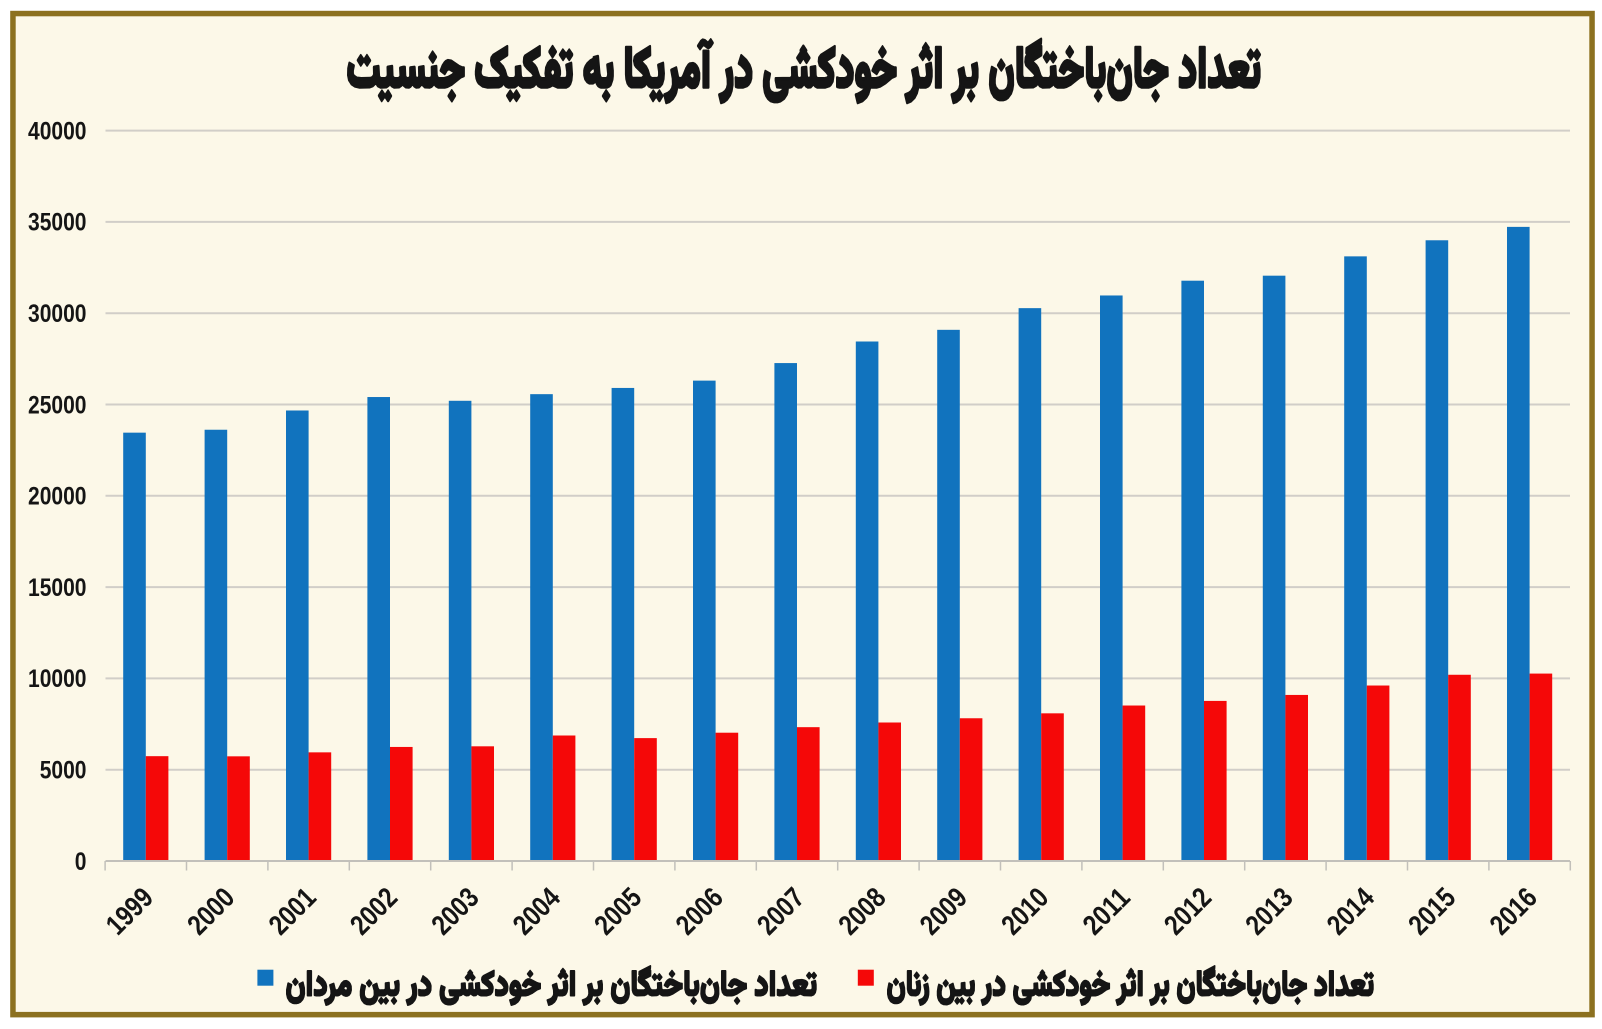  Describe the element at coordinates (57, 679) in the screenshot. I see `svg-text: 10000` at that location.